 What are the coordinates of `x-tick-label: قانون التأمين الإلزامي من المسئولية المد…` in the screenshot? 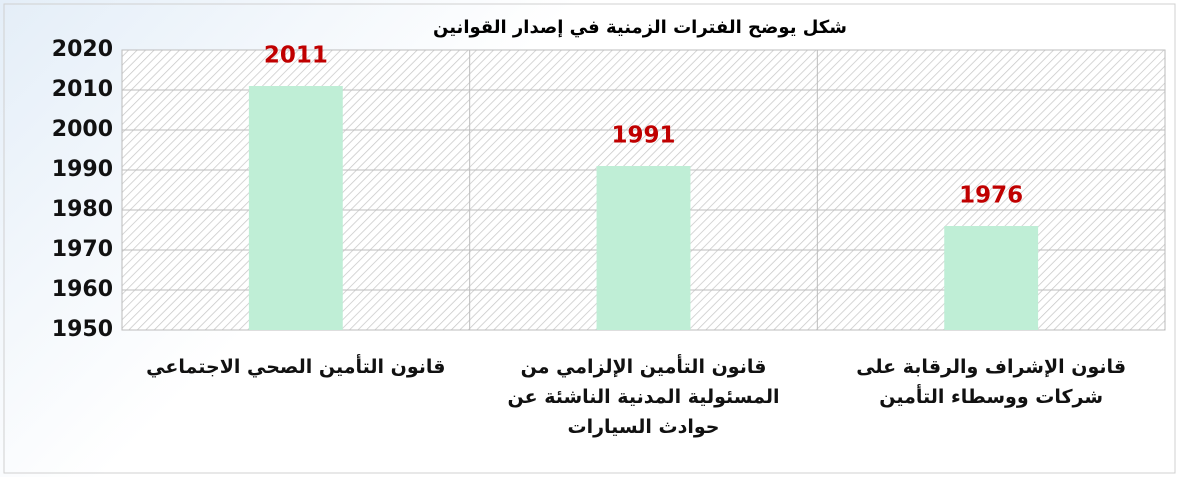 It's located at (643, 397).